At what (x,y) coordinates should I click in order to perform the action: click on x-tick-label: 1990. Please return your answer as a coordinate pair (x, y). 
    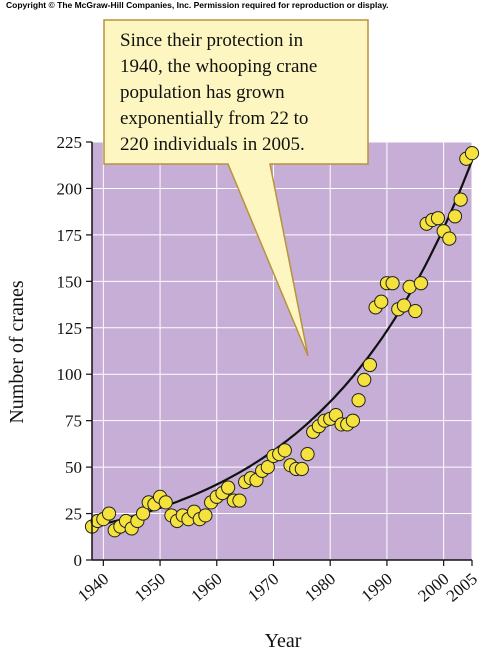
    Looking at the image, I should click on (377, 587).